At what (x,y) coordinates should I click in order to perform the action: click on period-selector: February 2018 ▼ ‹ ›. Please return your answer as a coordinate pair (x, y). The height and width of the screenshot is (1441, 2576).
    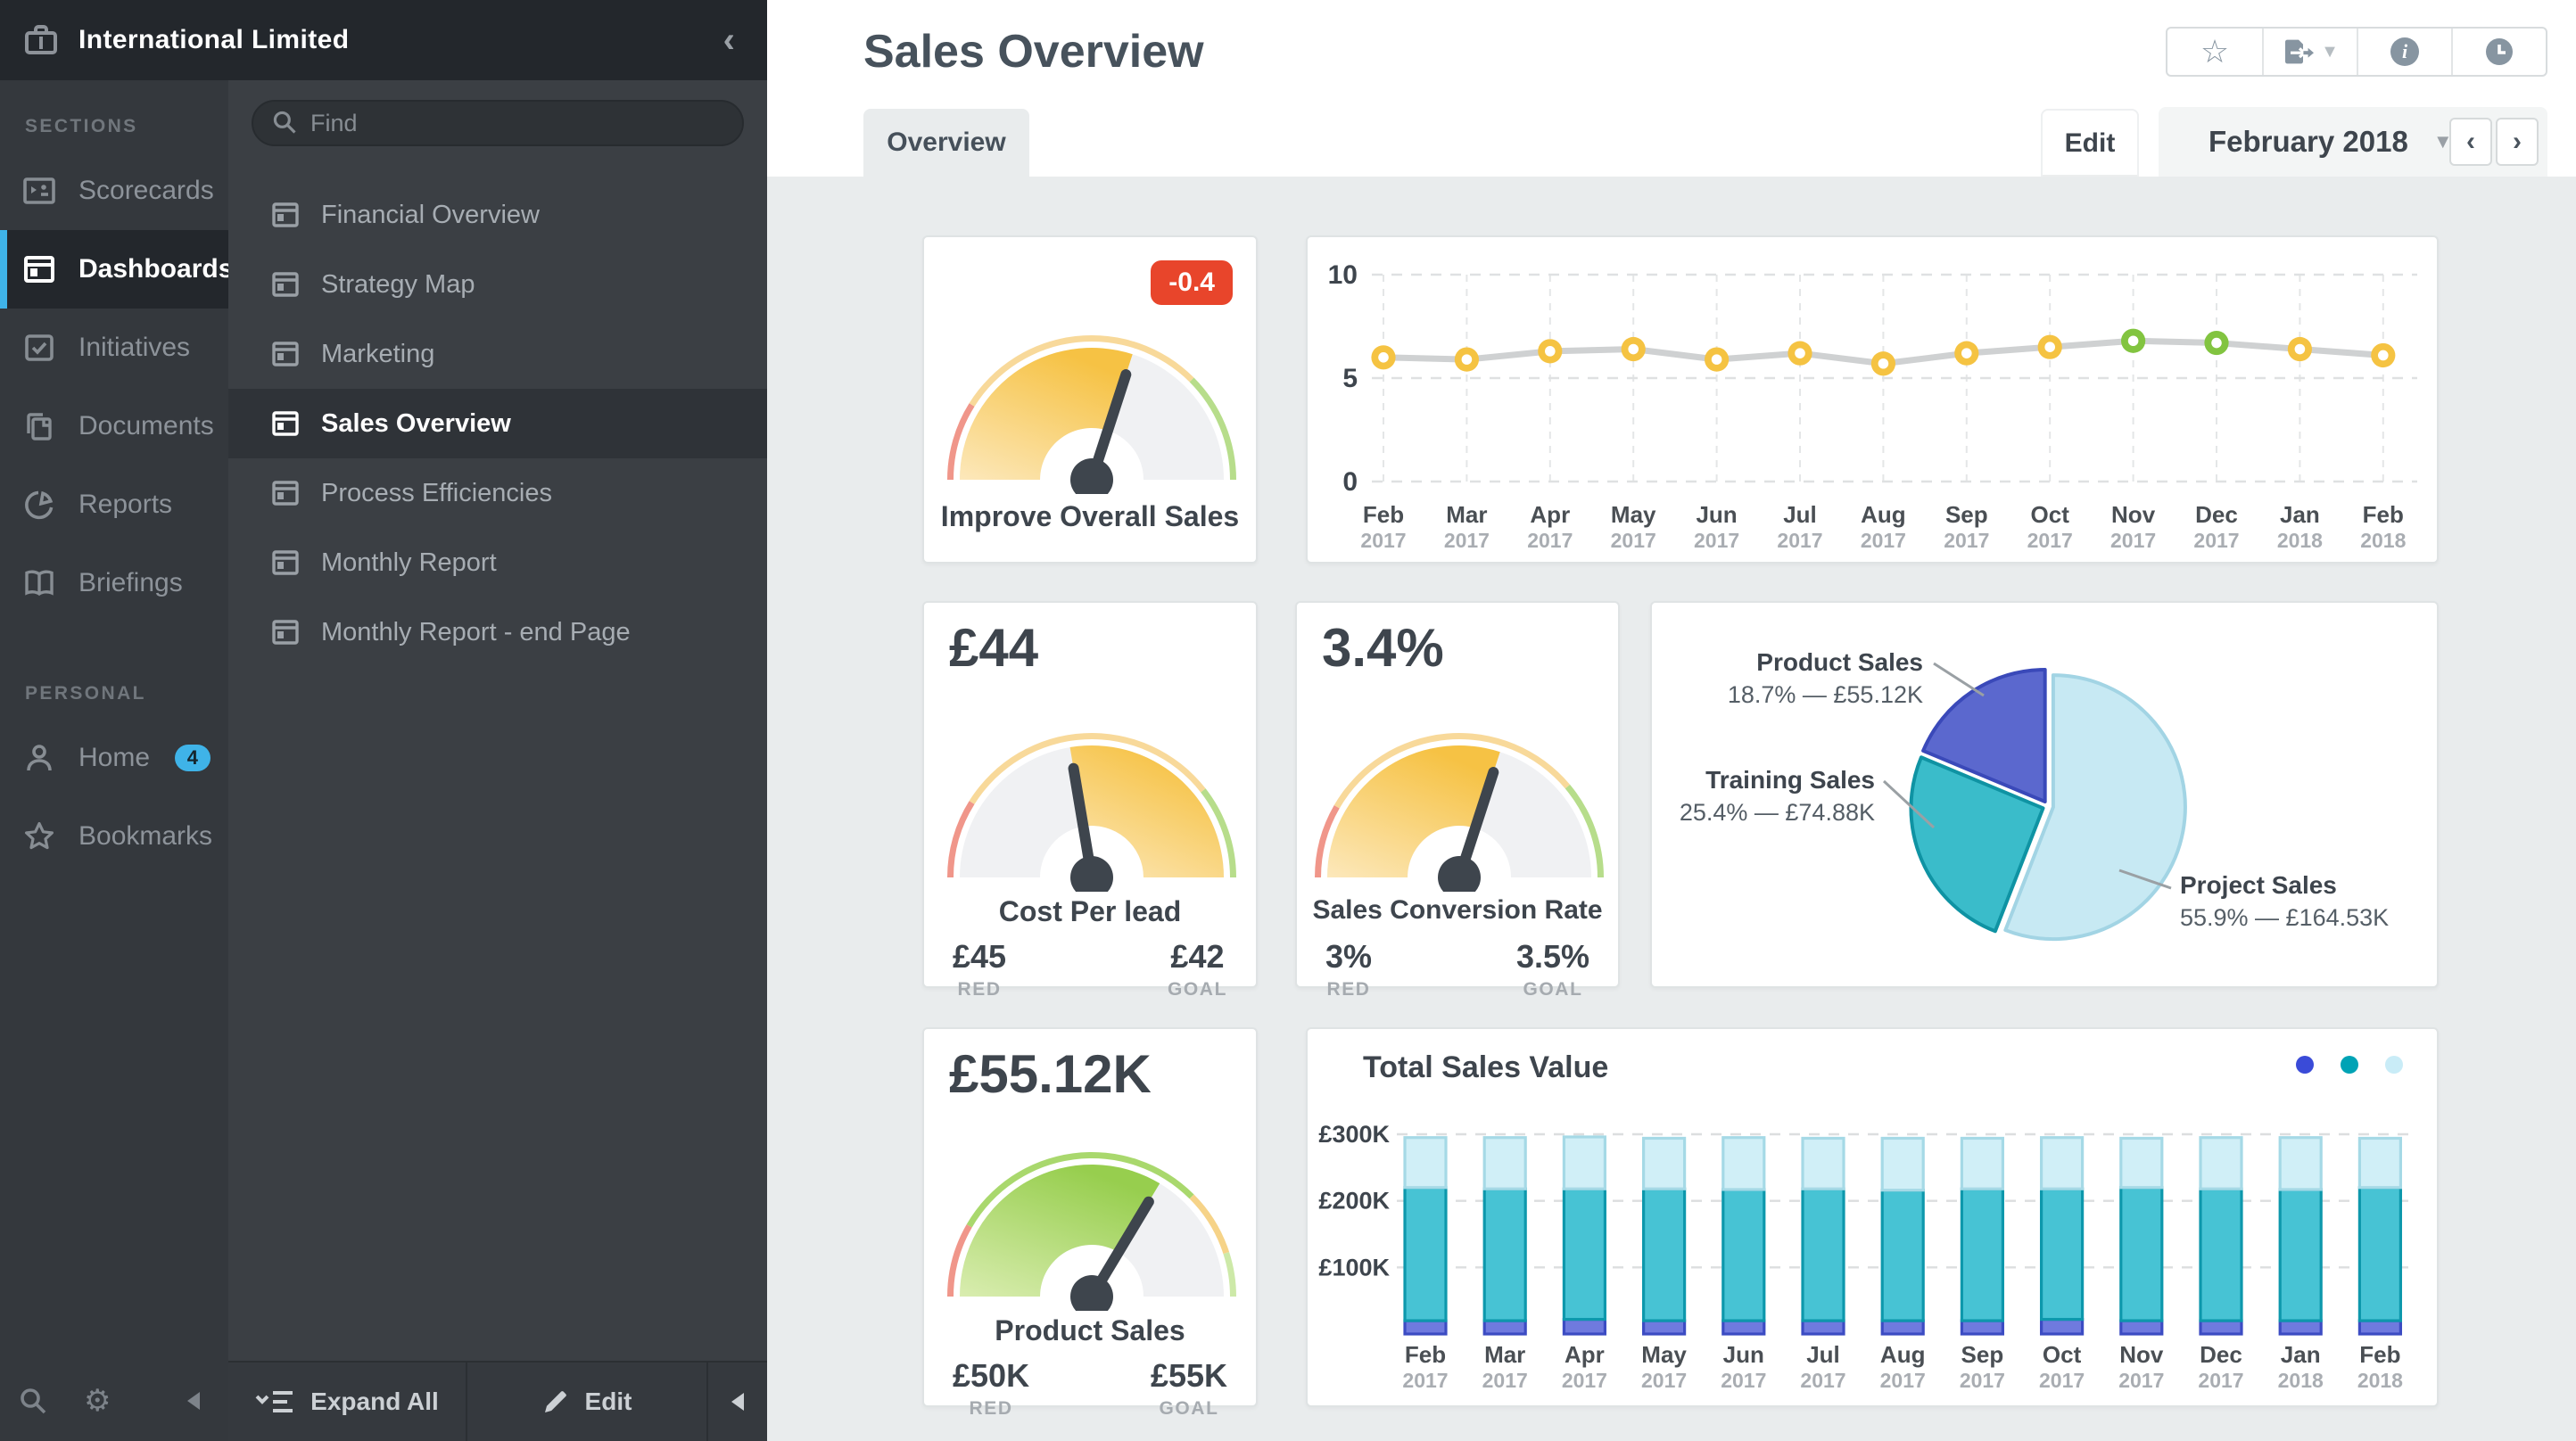
    Looking at the image, I should click on (2353, 142).